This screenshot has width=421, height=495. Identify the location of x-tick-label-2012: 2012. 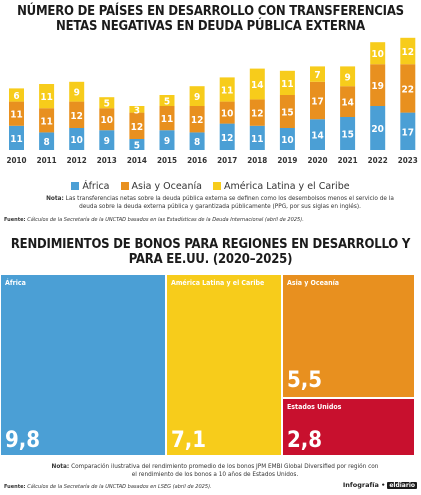
(77, 160).